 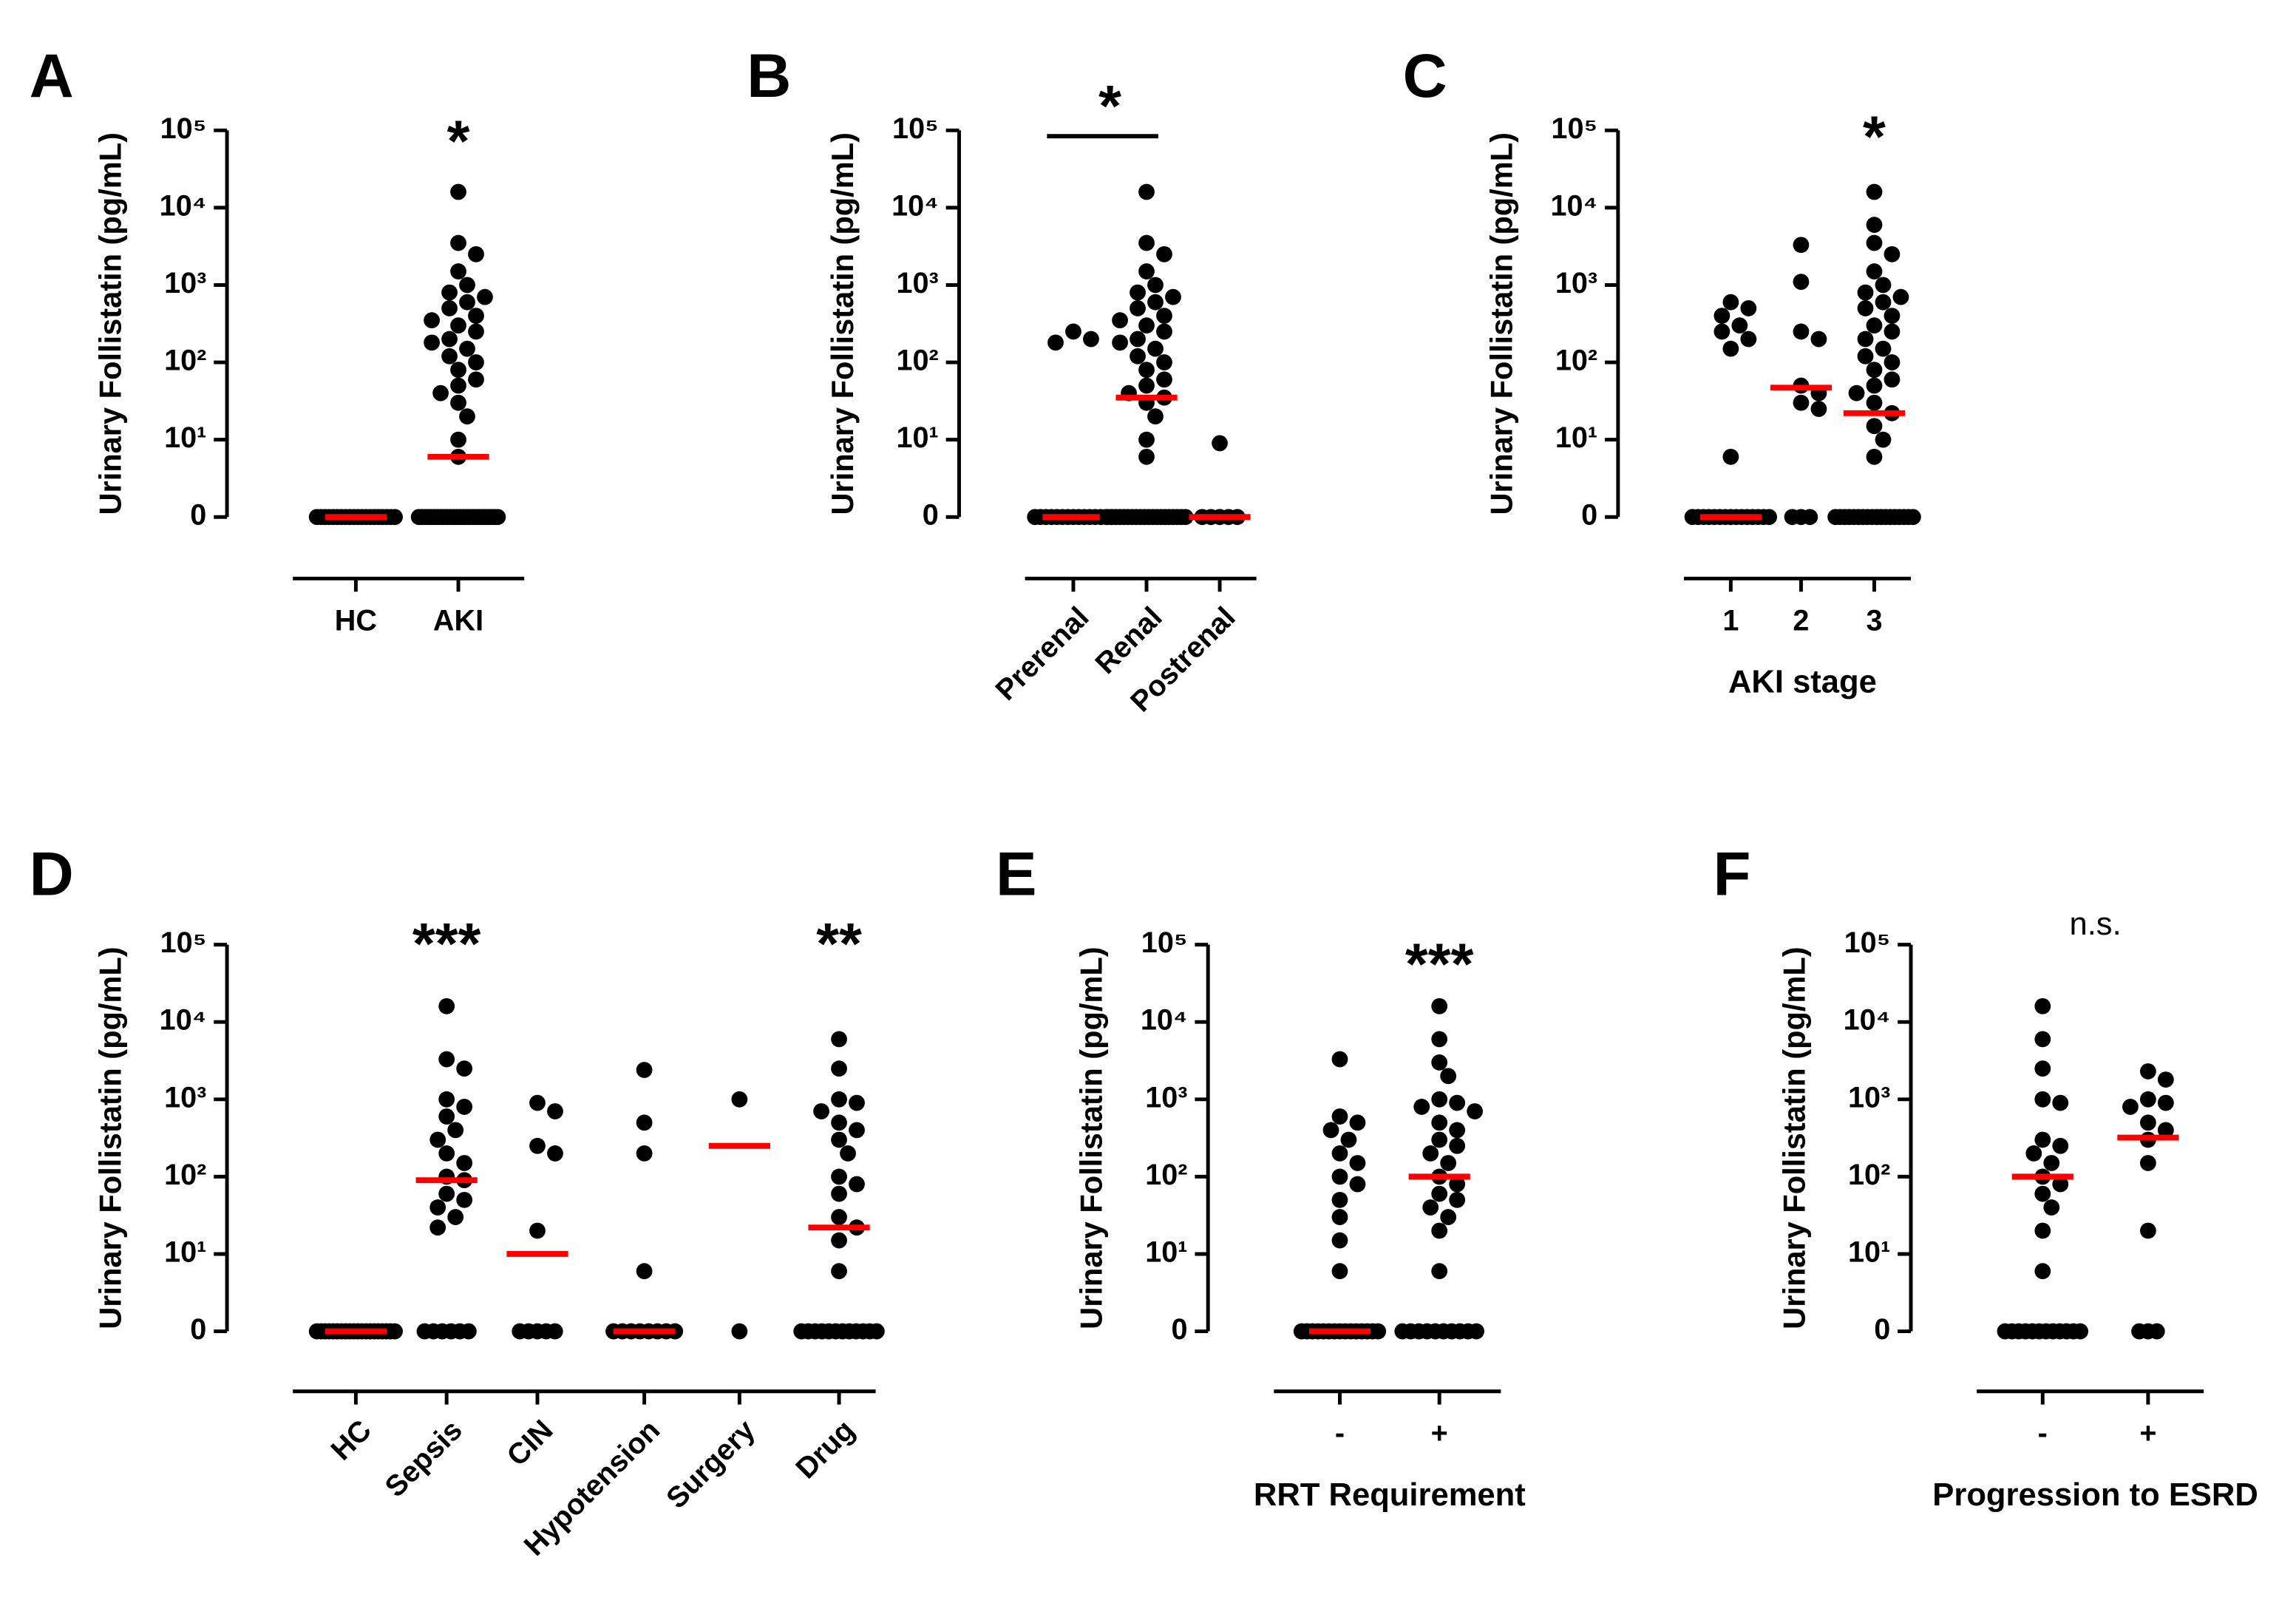 I want to click on significance-label: n.s., so click(x=2095, y=924).